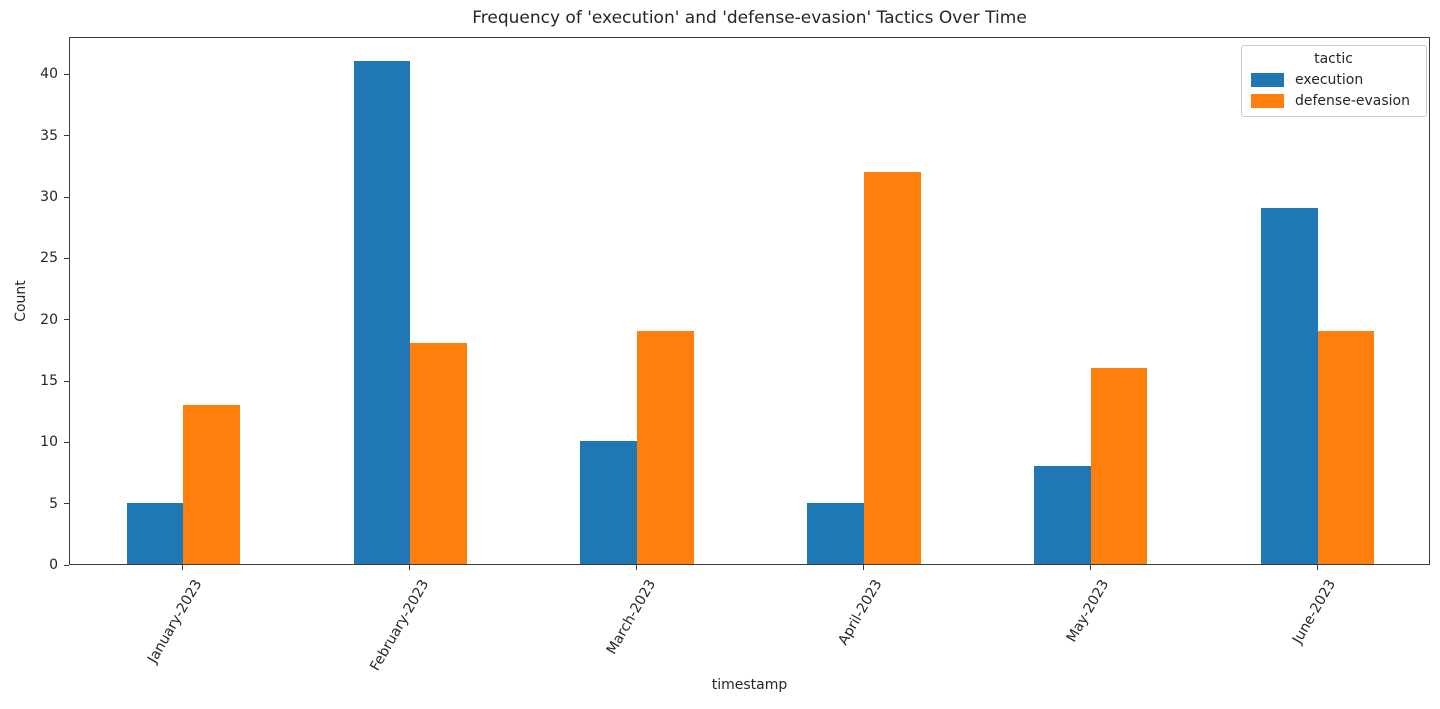 This screenshot has width=1440, height=709. Describe the element at coordinates (49, 381) in the screenshot. I see `y-tick-label: 15` at that location.